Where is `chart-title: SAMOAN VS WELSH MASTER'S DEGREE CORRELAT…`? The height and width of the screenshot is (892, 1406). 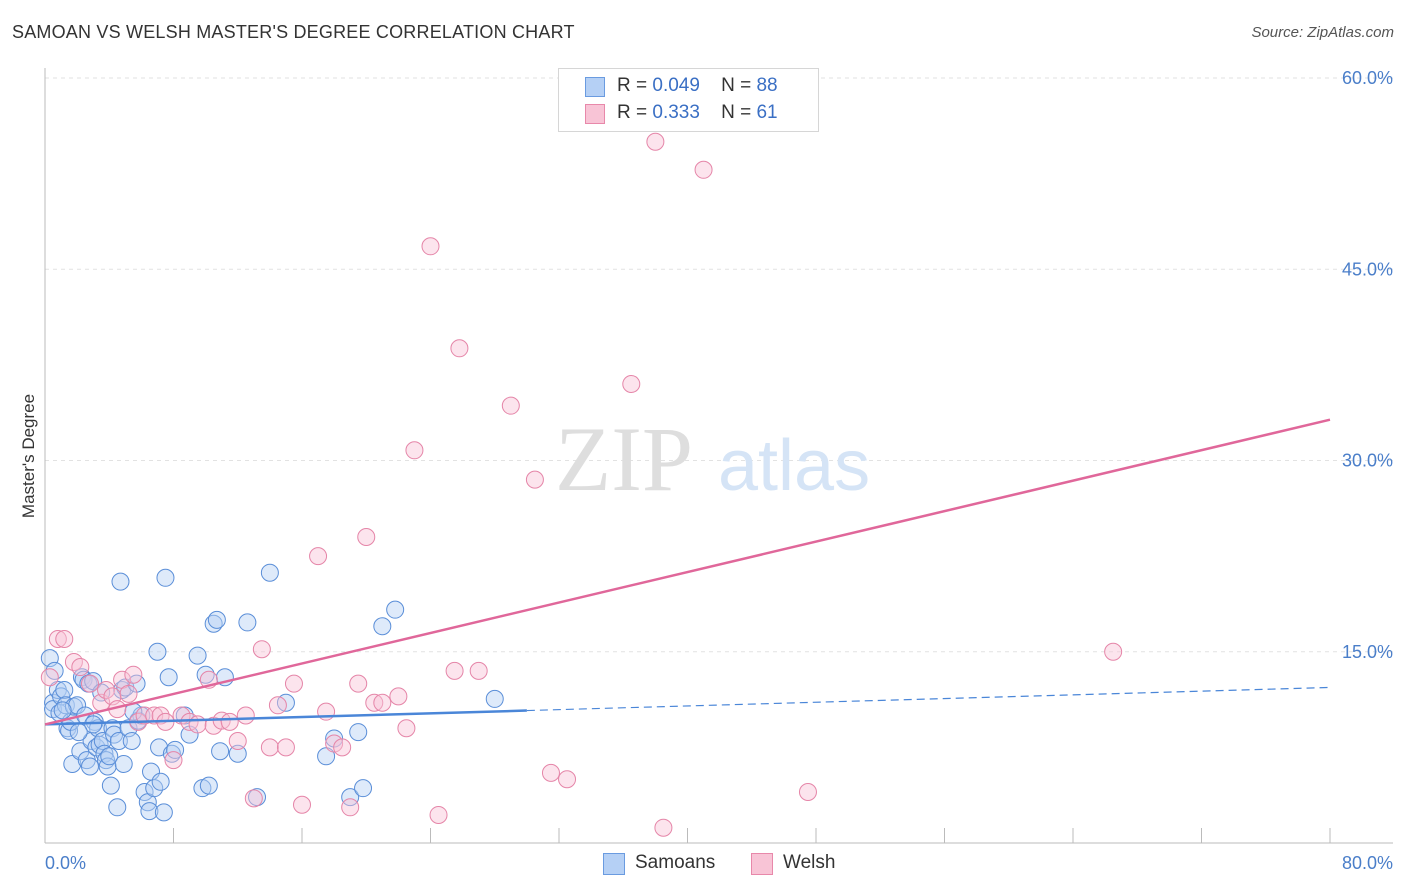 chart-title: SAMOAN VS WELSH MASTER'S DEGREE CORRELAT… is located at coordinates (293, 32).